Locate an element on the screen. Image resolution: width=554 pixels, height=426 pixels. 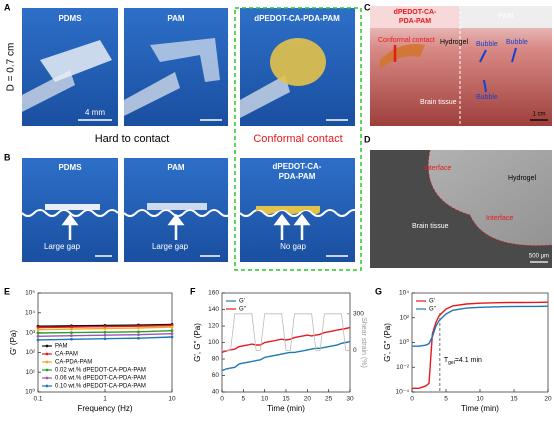
panel-label: B is located at coordinates (7, 157).